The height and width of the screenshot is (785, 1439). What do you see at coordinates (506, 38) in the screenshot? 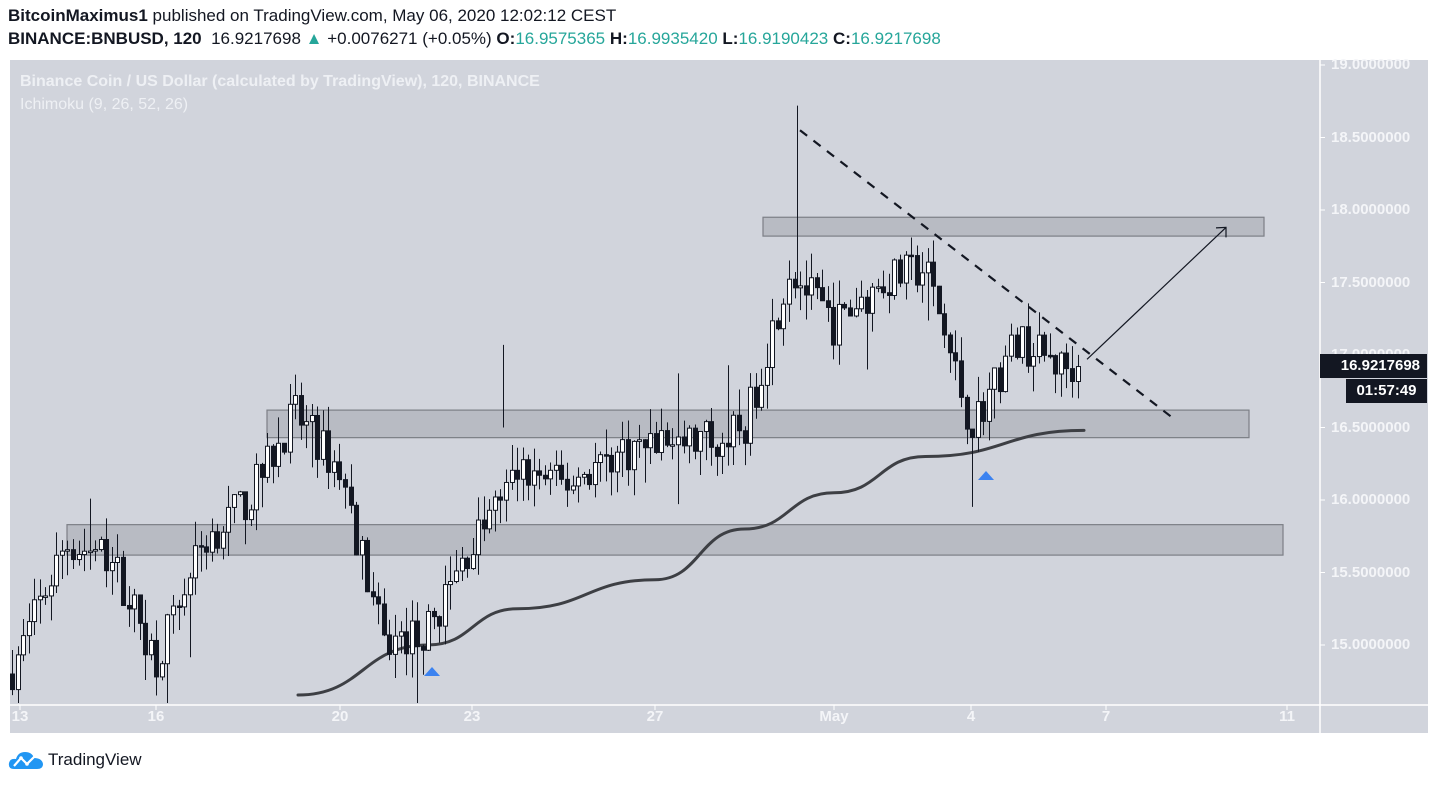
I see `open-label: O:` at bounding box center [506, 38].